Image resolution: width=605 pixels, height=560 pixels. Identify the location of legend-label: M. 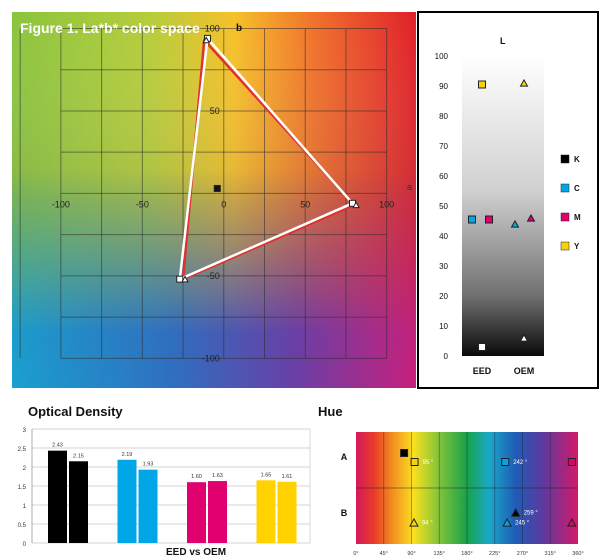
(577, 217).